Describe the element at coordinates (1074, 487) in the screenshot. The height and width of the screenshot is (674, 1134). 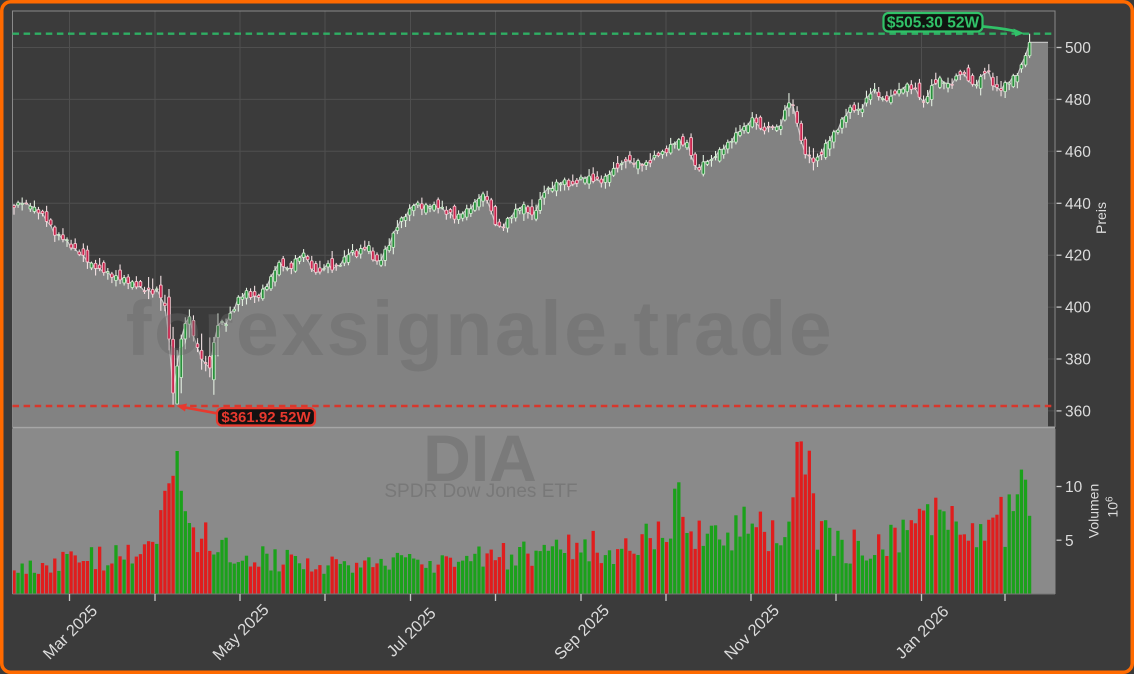
I see `svg-text: 10` at that location.